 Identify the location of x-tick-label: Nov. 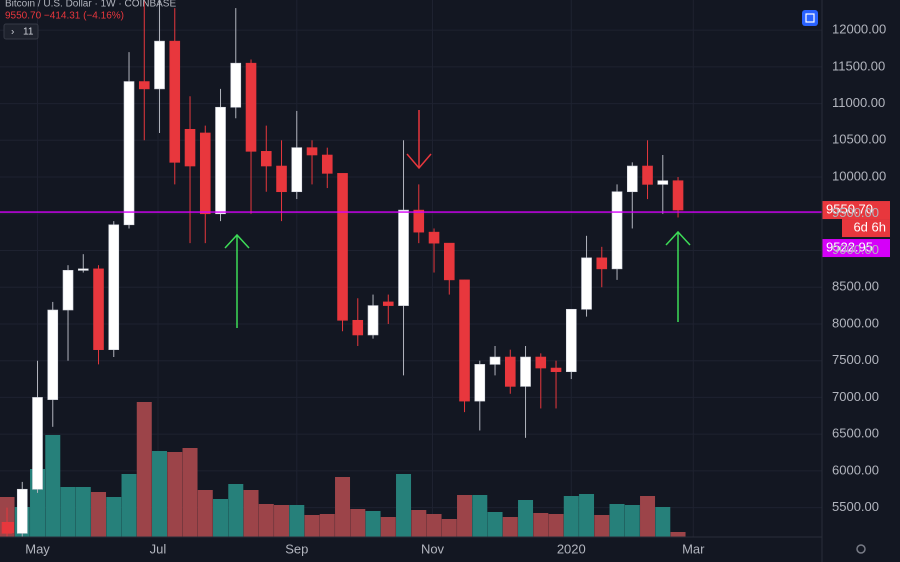
(433, 548).